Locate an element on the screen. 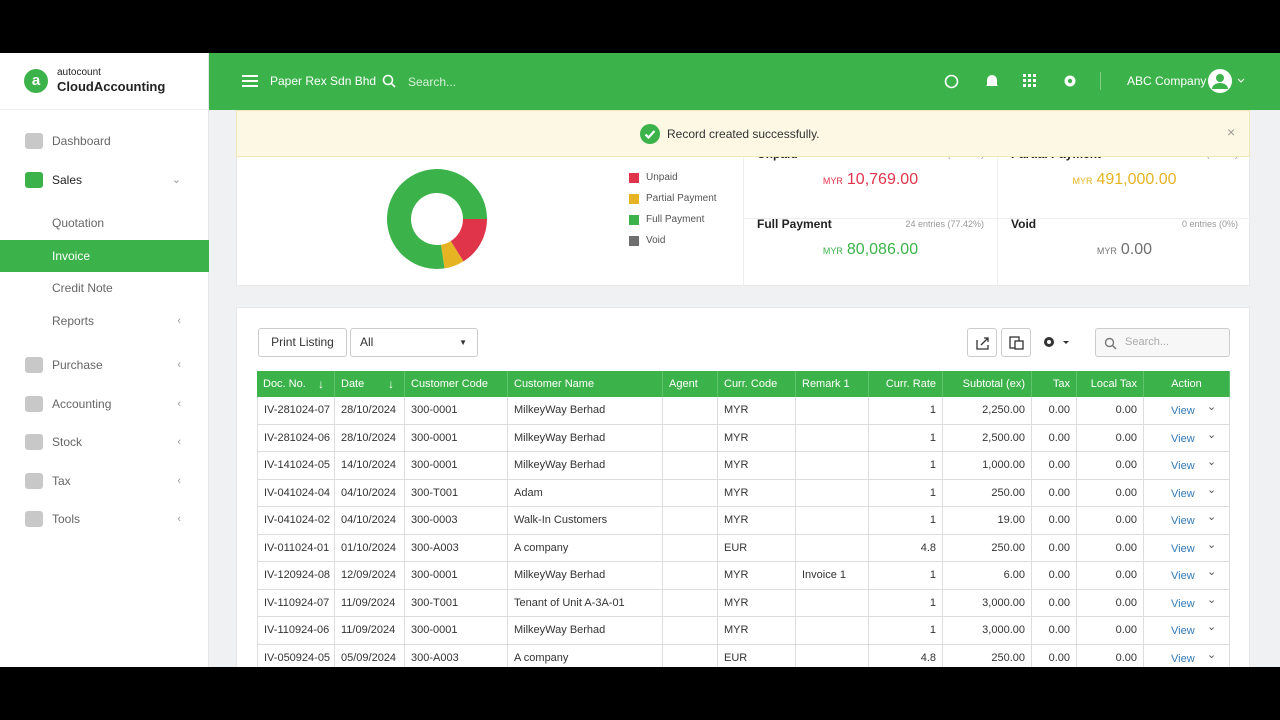 The image size is (1280, 720). submenu-item: Quotation is located at coordinates (104, 223).